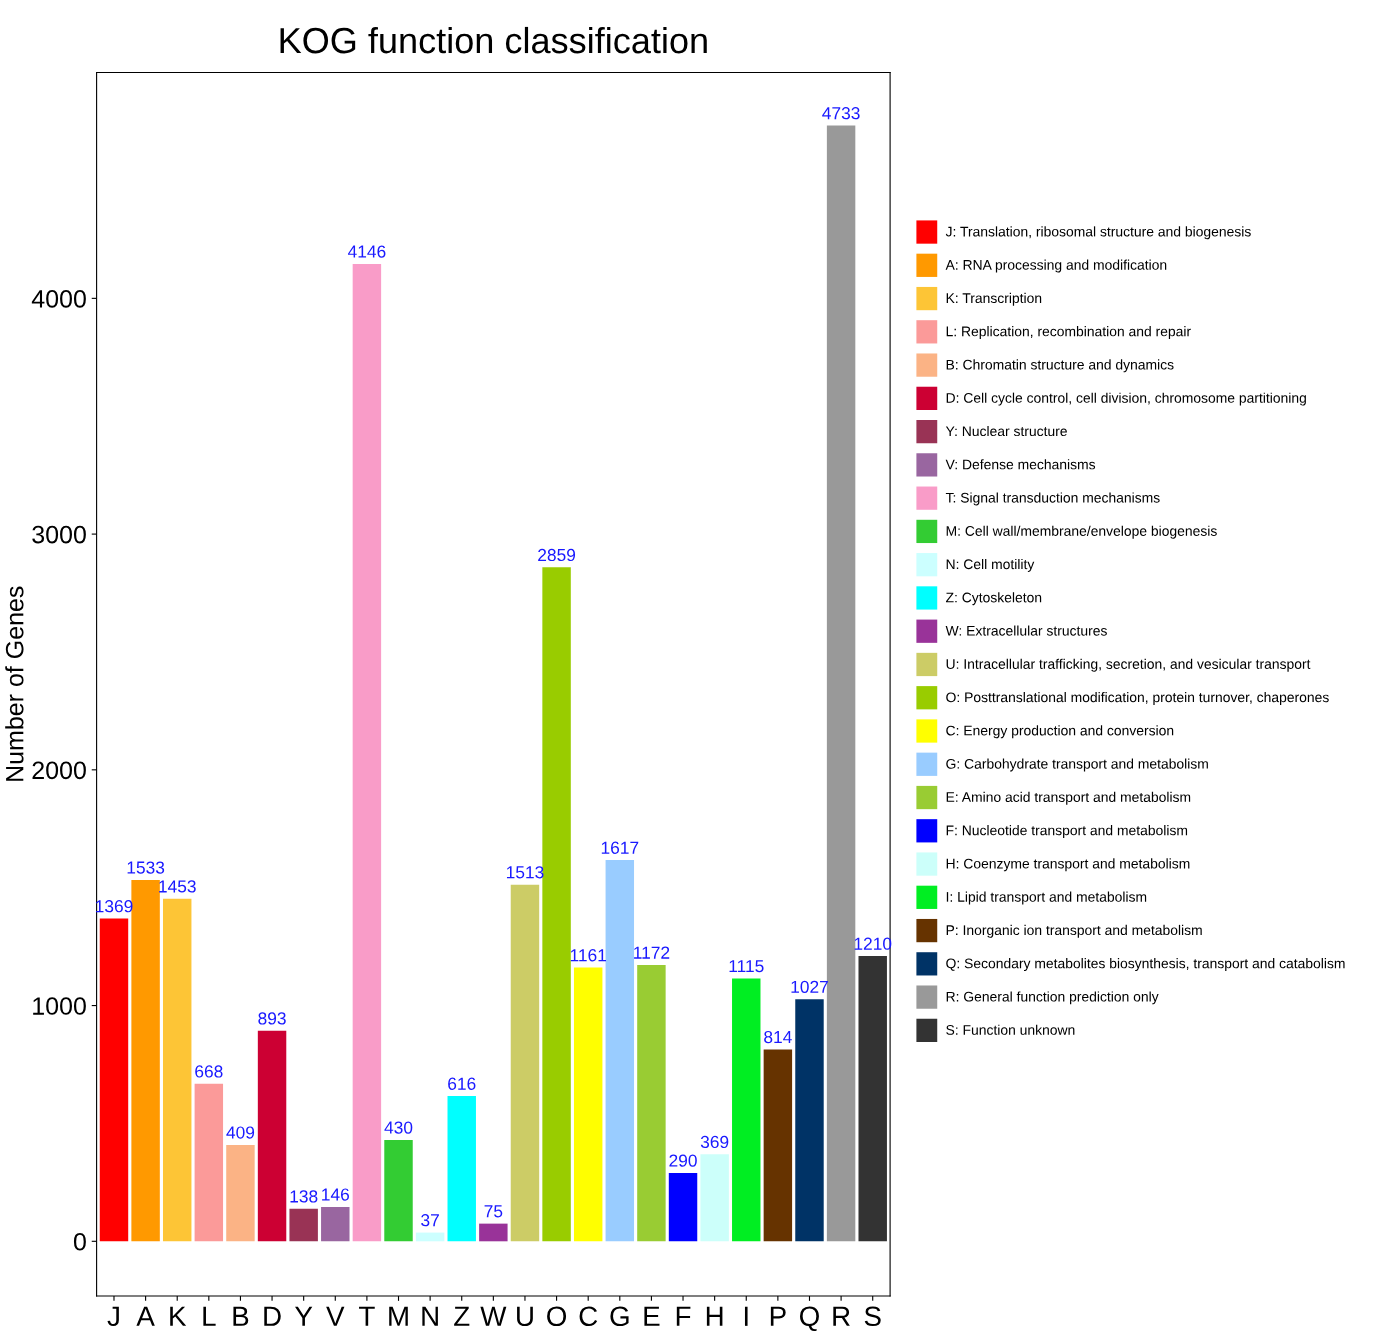  I want to click on legend-label: O: Posttranslational modification, protein turnover, chaperones, so click(1137, 698).